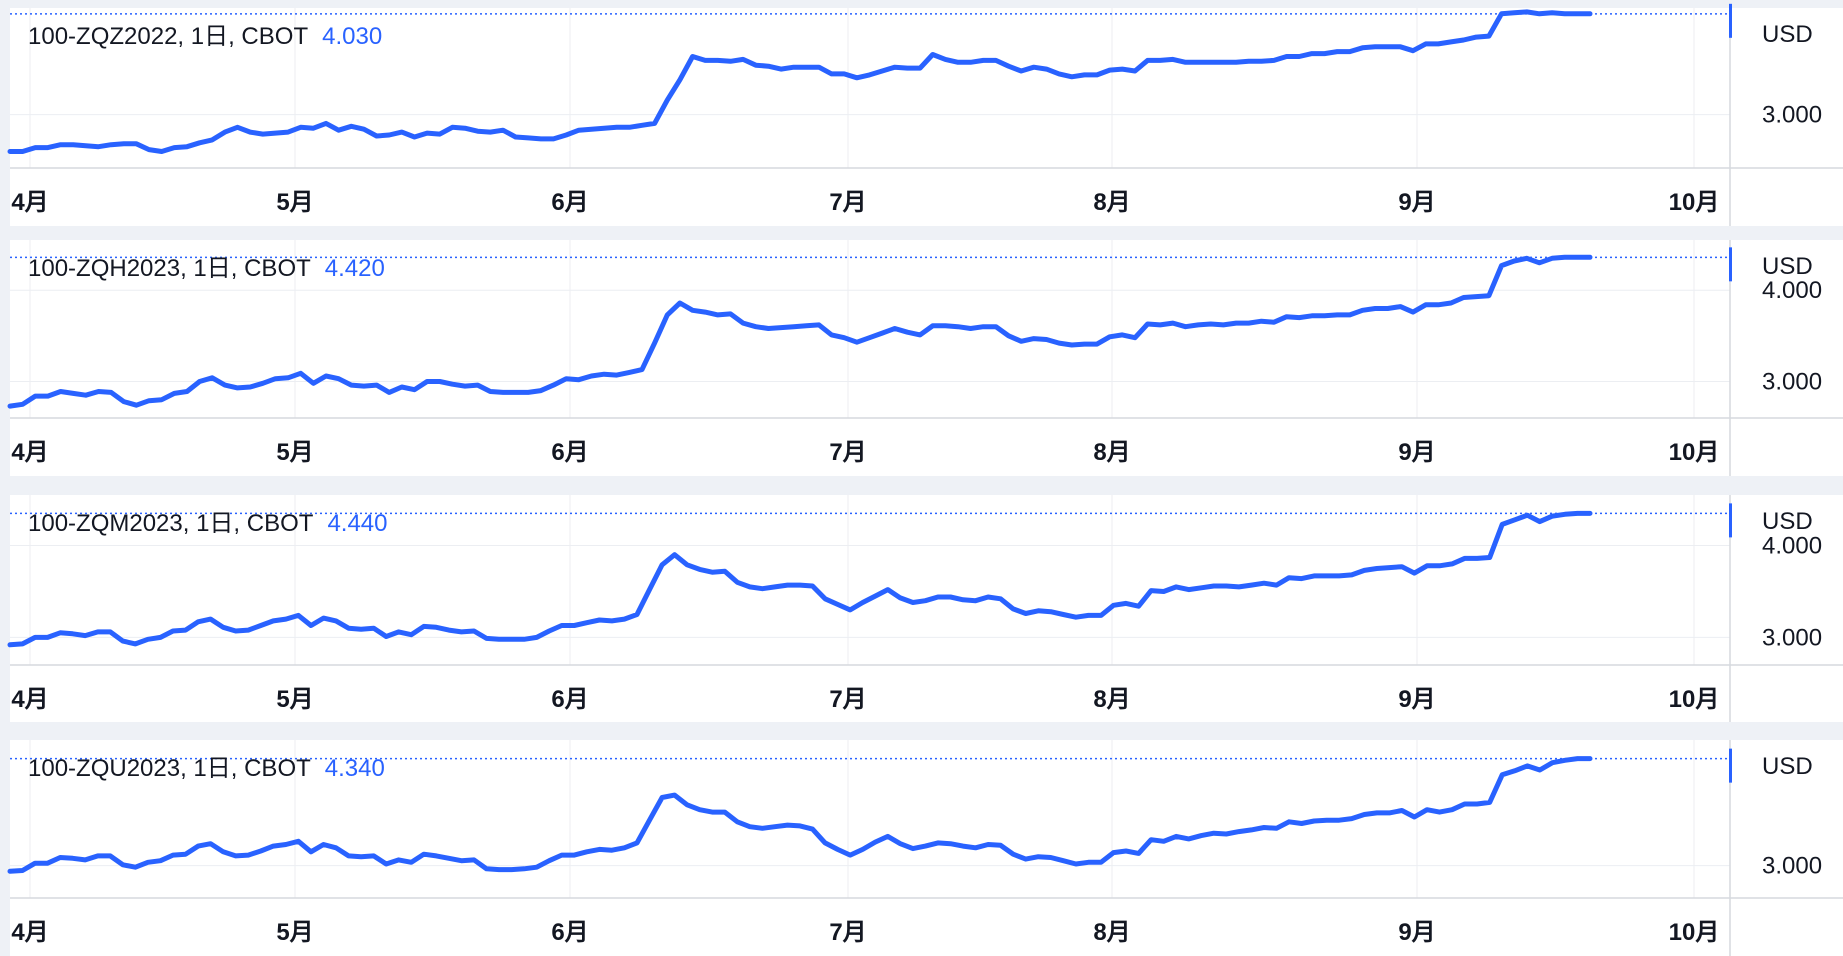 The height and width of the screenshot is (956, 1843). I want to click on last-value: 4.030, so click(352, 36).